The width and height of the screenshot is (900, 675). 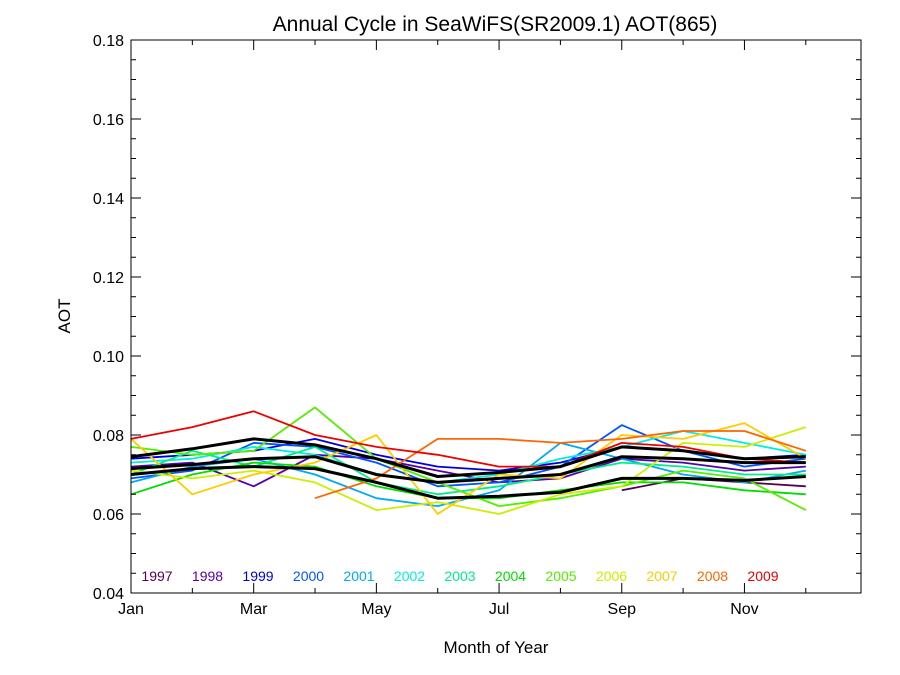 What do you see at coordinates (499, 609) in the screenshot?
I see `x-tick-label: Jul` at bounding box center [499, 609].